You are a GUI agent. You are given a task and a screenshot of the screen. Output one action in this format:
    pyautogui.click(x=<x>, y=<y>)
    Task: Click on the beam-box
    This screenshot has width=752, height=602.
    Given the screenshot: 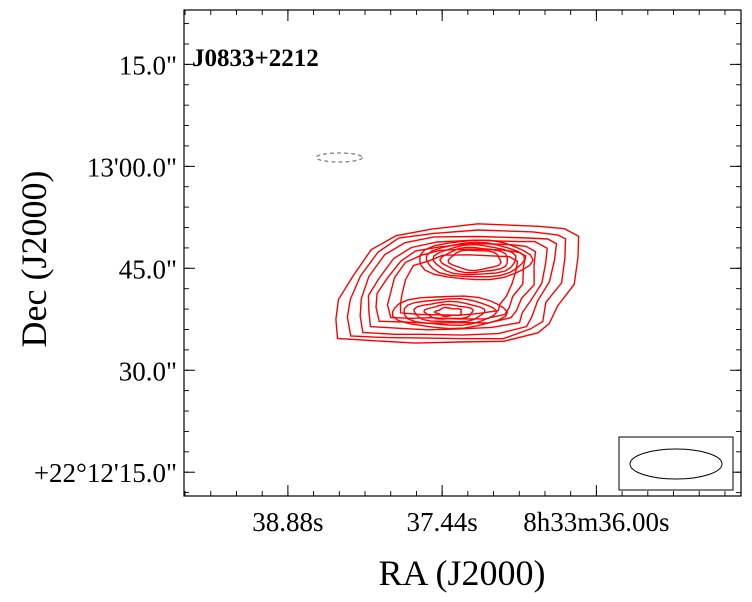 What is the action you would take?
    pyautogui.click(x=676, y=463)
    